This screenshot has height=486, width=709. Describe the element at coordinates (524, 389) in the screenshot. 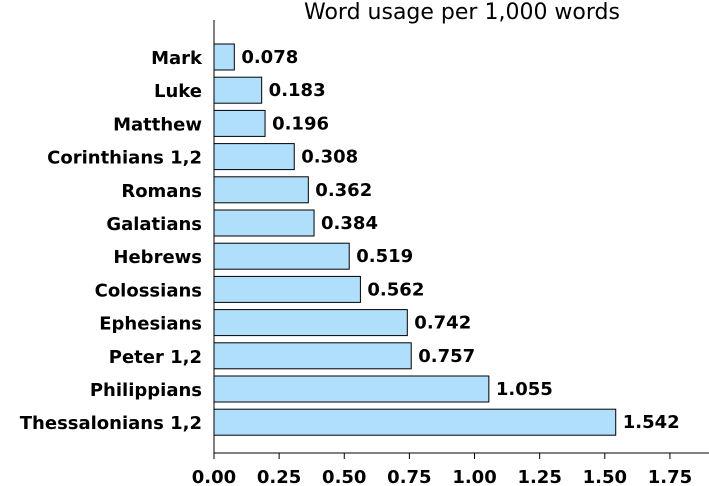

I see `data-label: 1.055` at that location.